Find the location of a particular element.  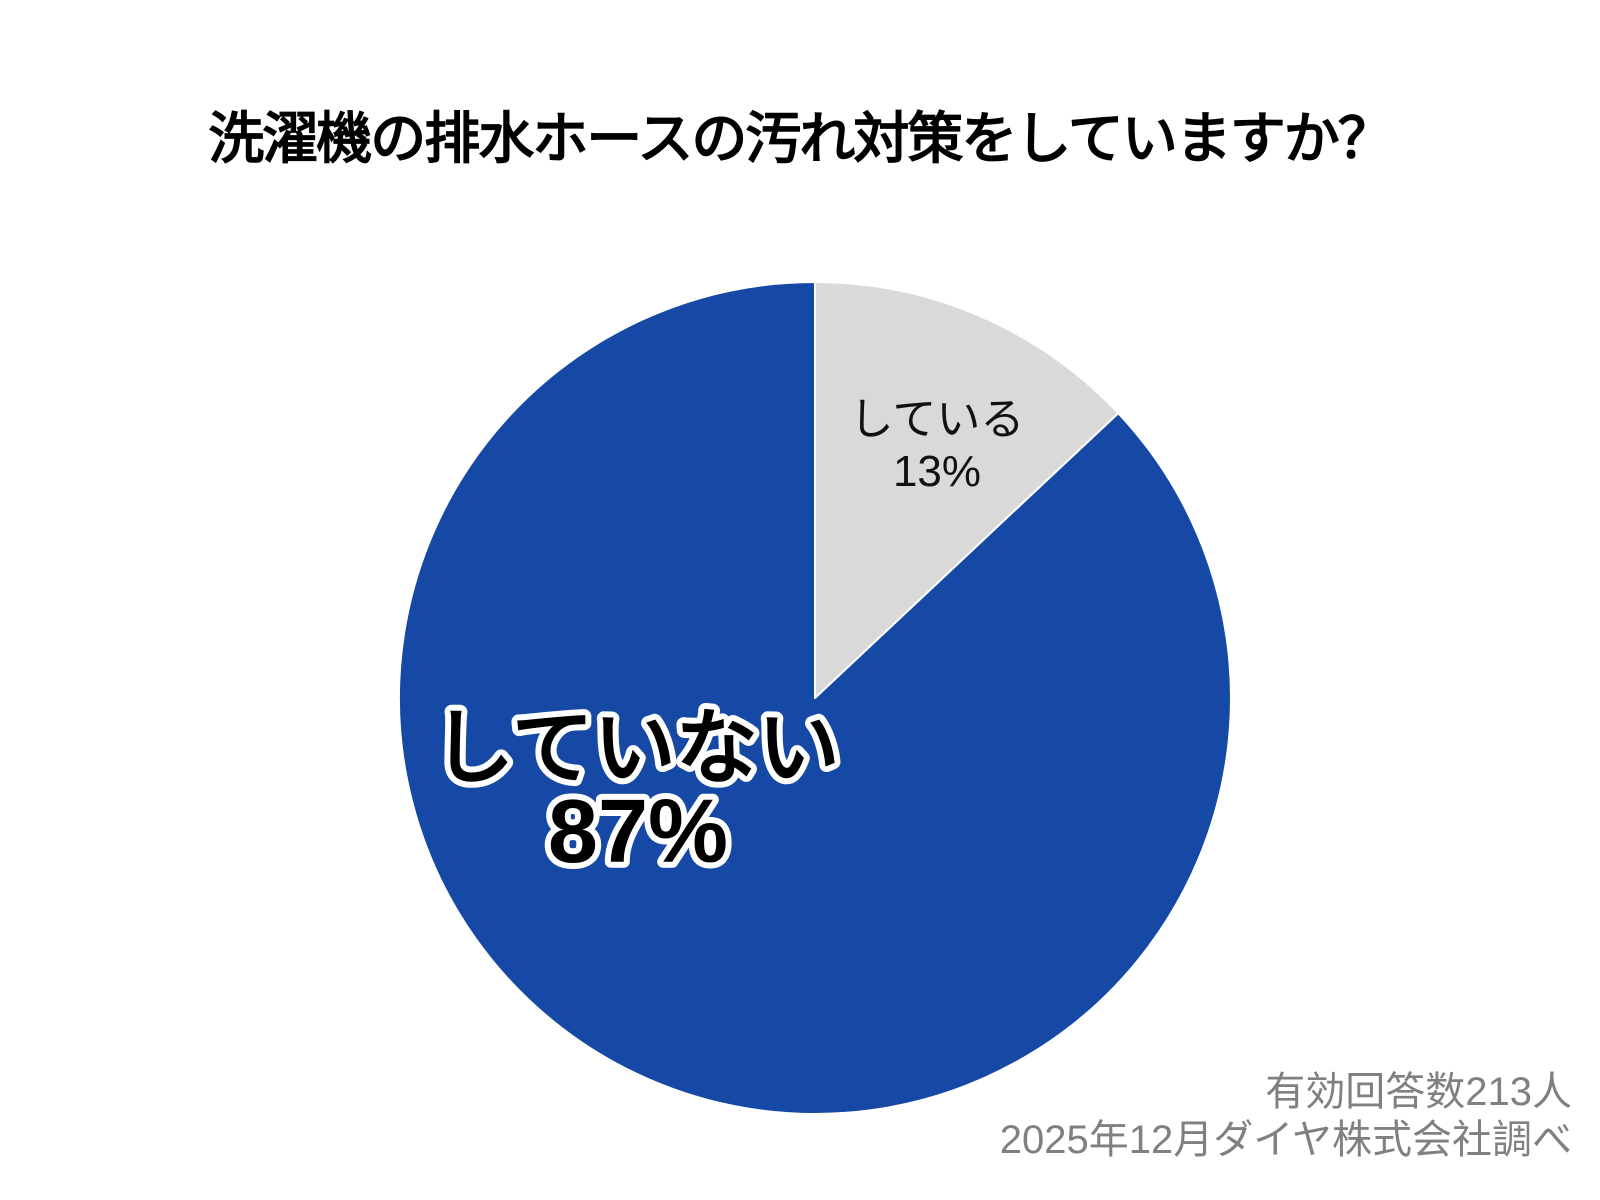

source-footnote: 有効回答数213人 2025年12月ダイヤ株式会社調べ is located at coordinates (1286, 1116).